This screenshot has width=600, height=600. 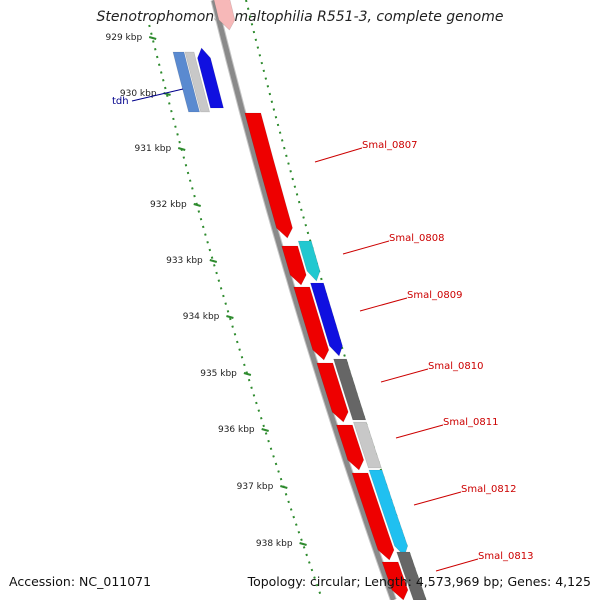 What do you see at coordinates (388, 513) in the screenshot?
I see `gene-smal0812-feature` at bounding box center [388, 513].